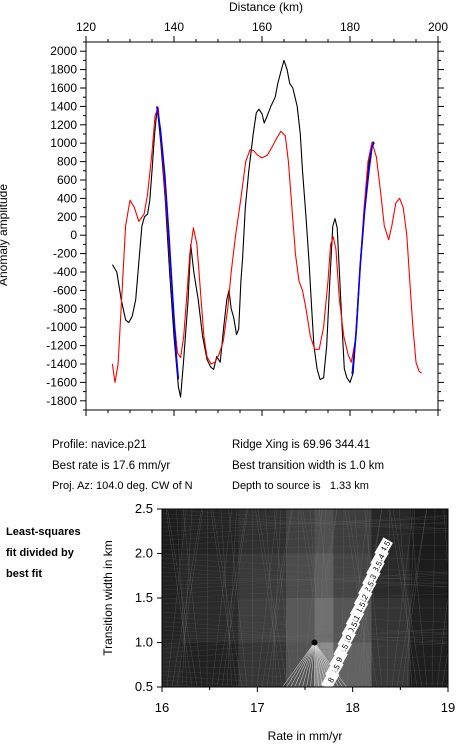 The height and width of the screenshot is (745, 467). Describe the element at coordinates (144, 686) in the screenshot. I see `heatmap-y-tick-label: 0.5` at that location.